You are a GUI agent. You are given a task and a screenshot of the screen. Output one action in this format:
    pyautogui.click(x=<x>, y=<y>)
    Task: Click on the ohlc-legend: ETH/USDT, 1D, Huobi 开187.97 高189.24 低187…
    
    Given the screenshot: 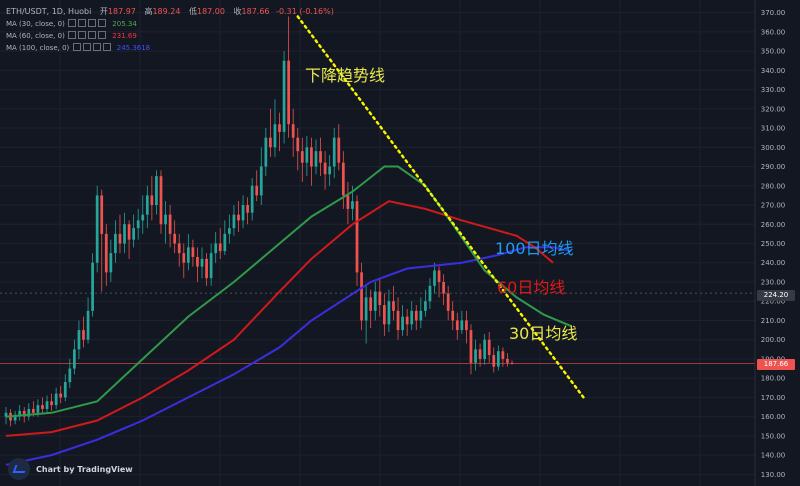 What is the action you would take?
    pyautogui.click(x=170, y=11)
    